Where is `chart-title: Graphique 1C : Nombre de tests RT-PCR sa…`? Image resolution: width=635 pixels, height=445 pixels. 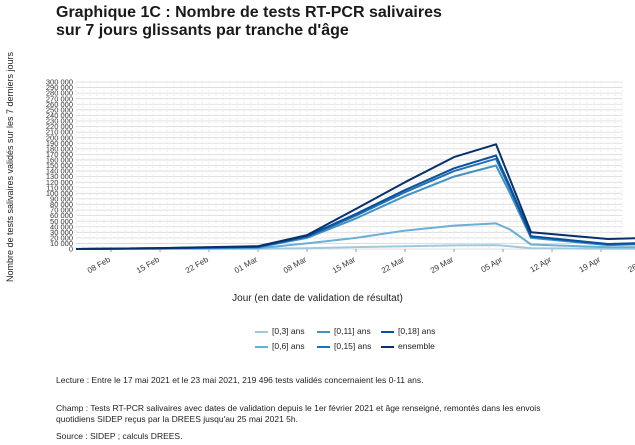
chart-title: Graphique 1C : Nombre de tests RT-PCR sa… is located at coordinates (249, 22).